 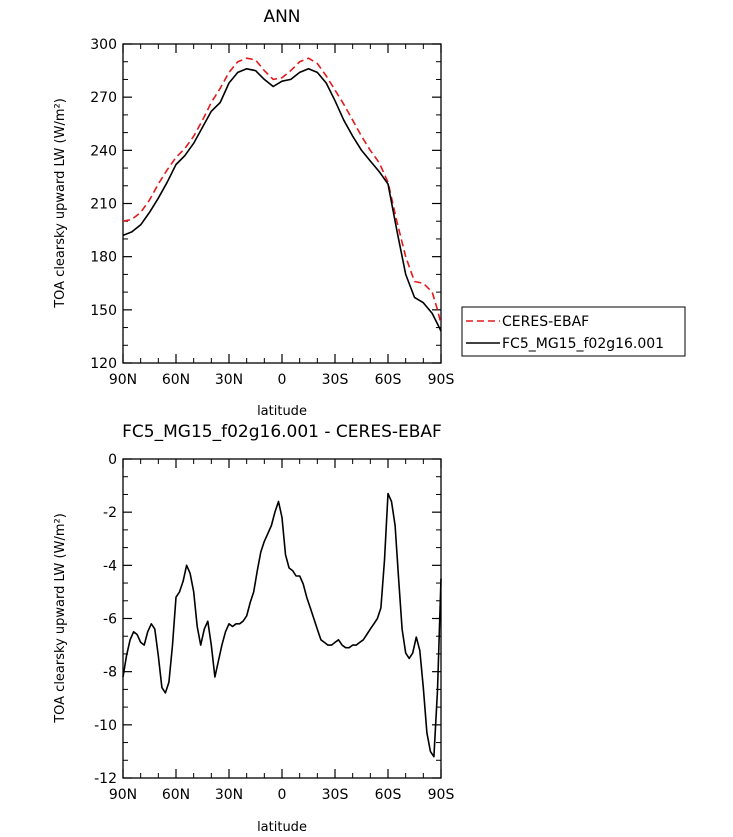 I want to click on series-line-difference, so click(x=282, y=625).